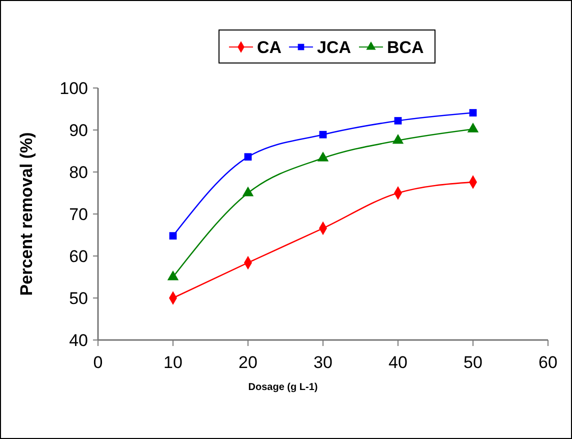  I want to click on y-tick-label: 90, so click(78, 130).